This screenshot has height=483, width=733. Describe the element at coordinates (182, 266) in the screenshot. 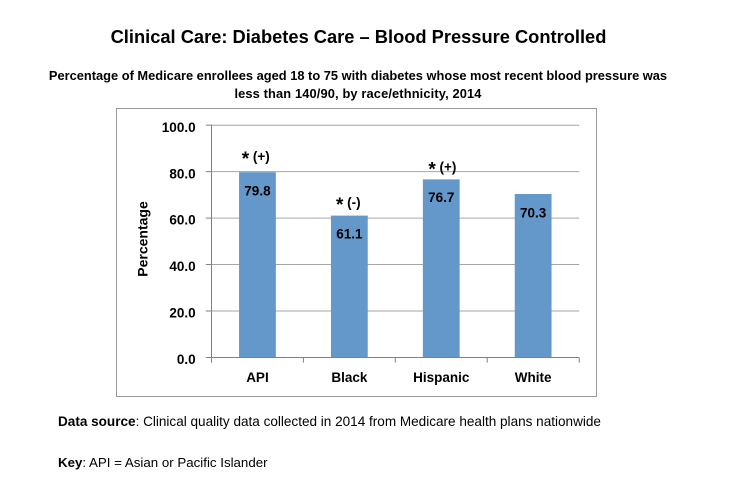

I see `svg-text: 40.0` at that location.